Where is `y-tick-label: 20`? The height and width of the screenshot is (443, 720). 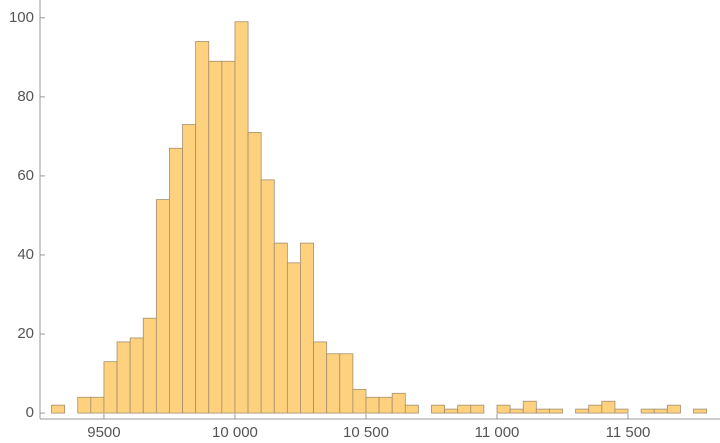 y-tick-label: 20 is located at coordinates (25, 333).